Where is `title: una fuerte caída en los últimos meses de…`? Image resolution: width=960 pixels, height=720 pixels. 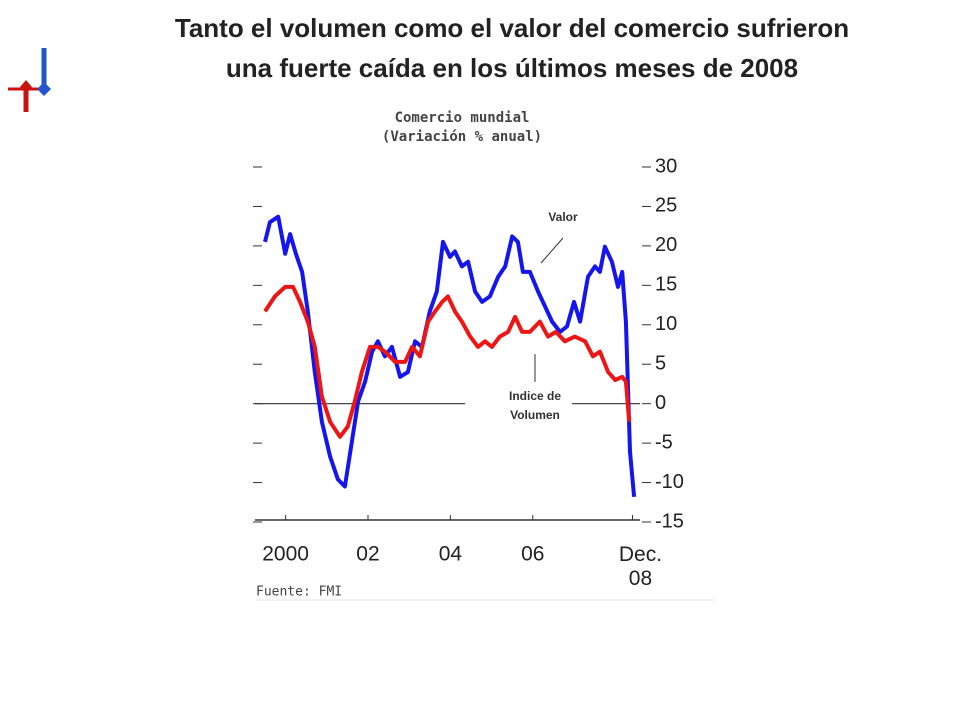 title: una fuerte caída en los últimos meses de… is located at coordinates (512, 68).